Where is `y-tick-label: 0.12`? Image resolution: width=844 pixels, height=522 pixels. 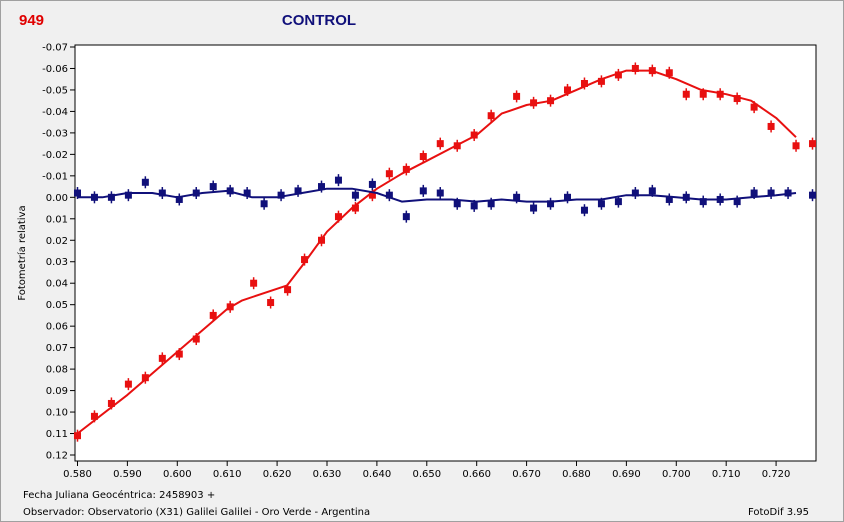 y-tick-label: 0.12 is located at coordinates (57, 456).